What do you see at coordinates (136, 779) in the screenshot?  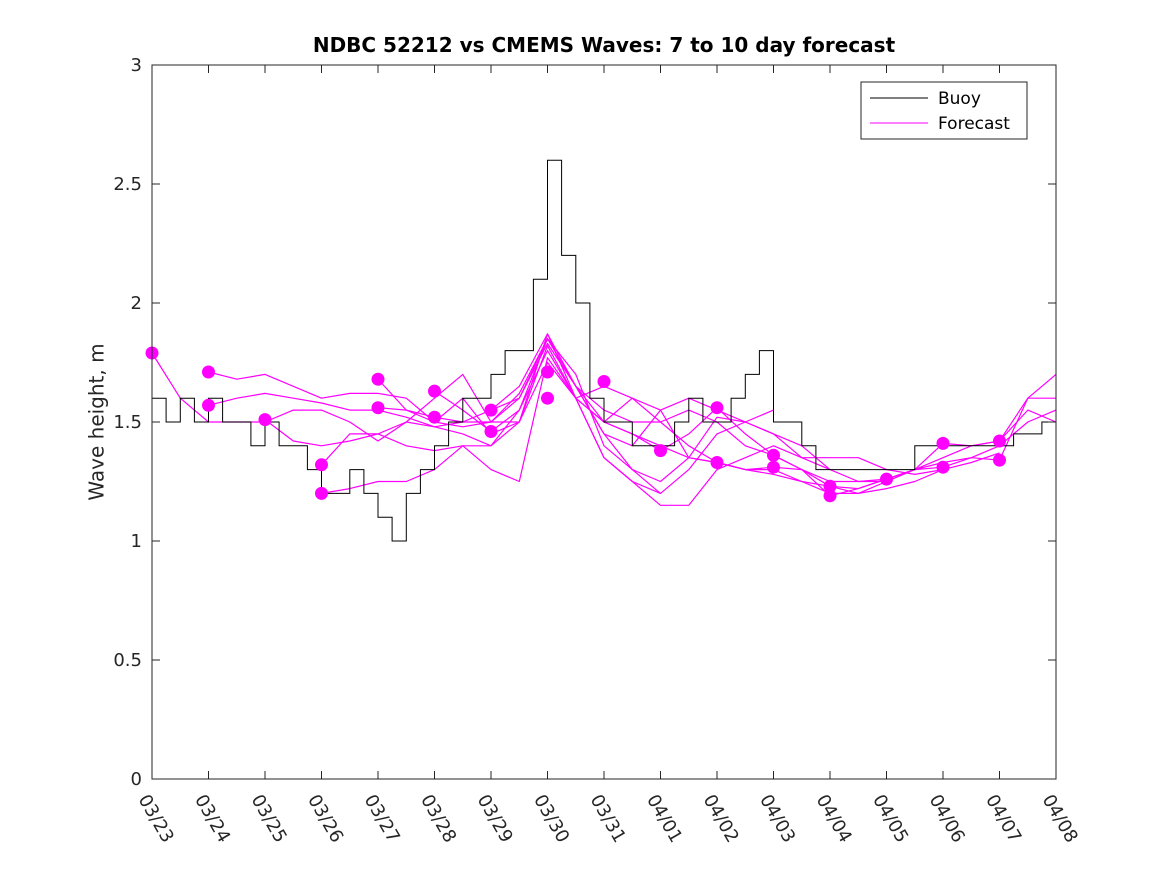 I see `y-tick-label: 0` at bounding box center [136, 779].